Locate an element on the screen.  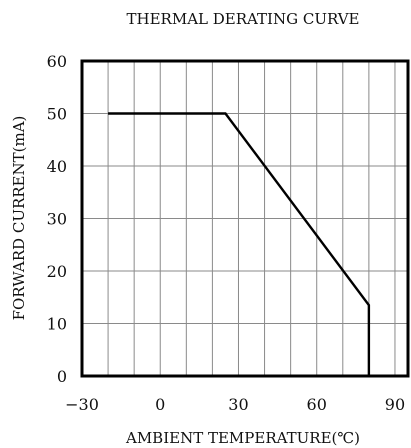
x-tick-labels: −30 0 30 60 90 is located at coordinates (235, 404).